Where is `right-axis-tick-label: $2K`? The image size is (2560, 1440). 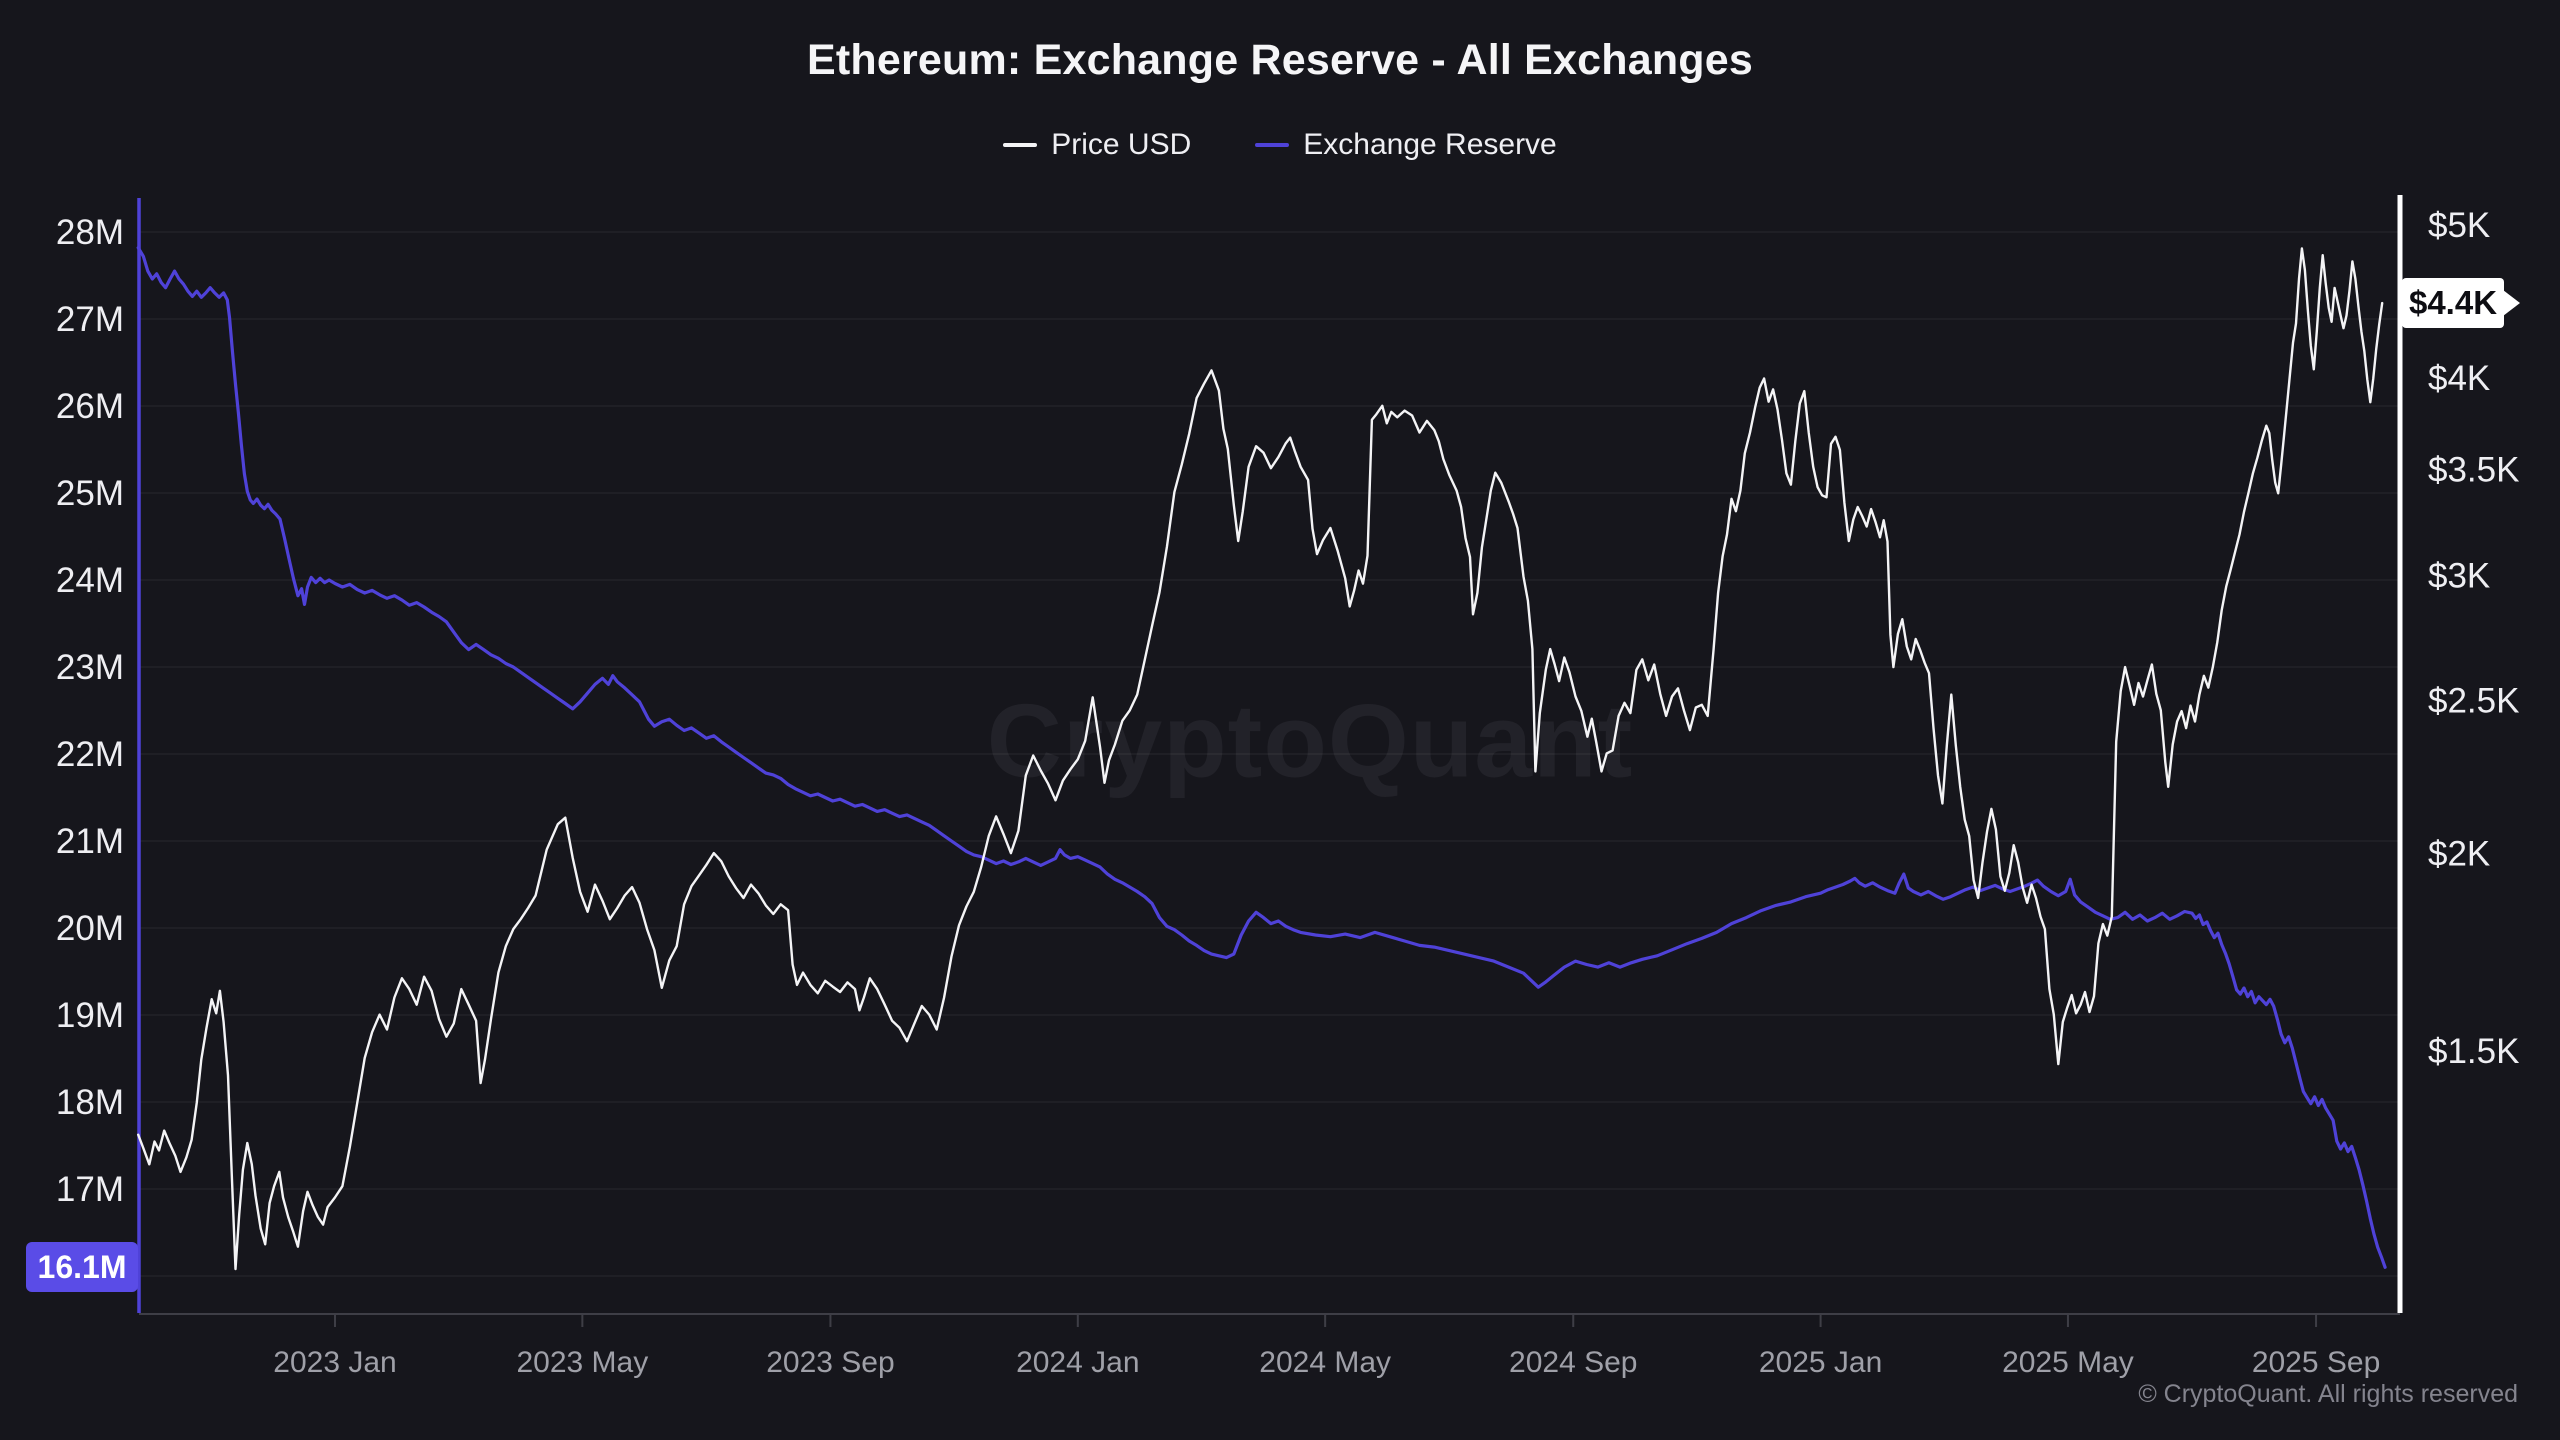 right-axis-tick-label: $2K is located at coordinates (2459, 854).